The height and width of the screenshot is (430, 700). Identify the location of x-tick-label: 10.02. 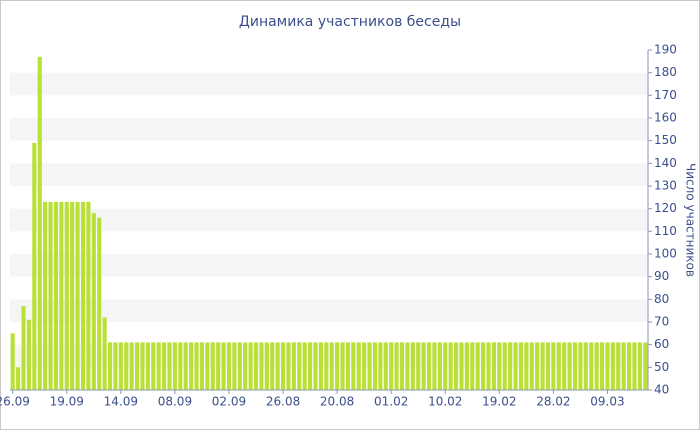
(445, 402).